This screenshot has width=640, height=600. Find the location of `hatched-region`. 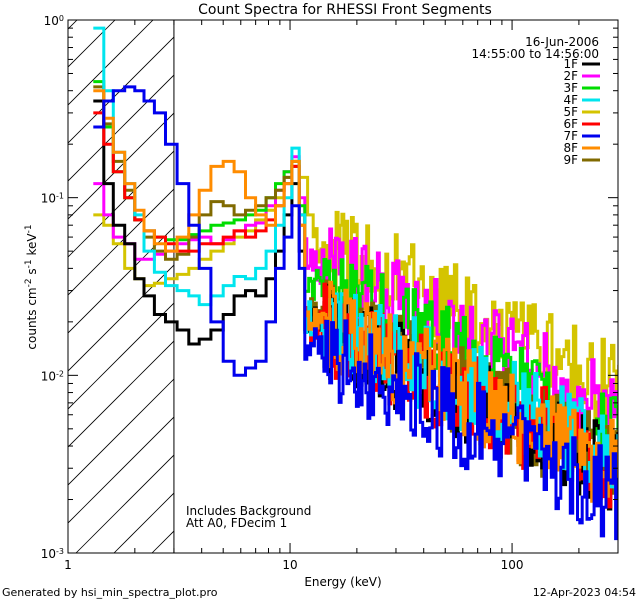

hatched-region is located at coordinates (121, 286).